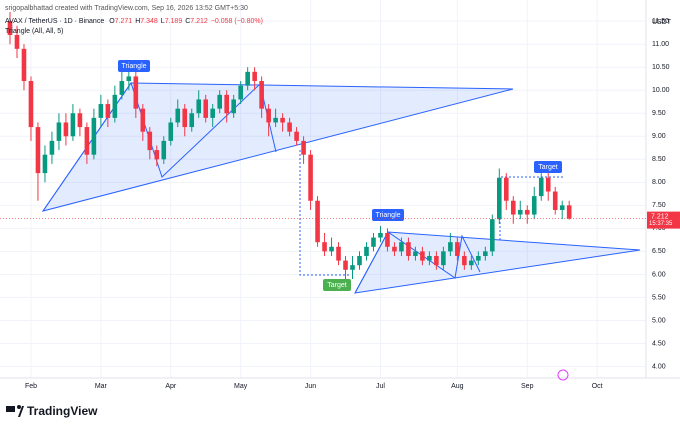 The image size is (680, 428). What do you see at coordinates (661, 67) in the screenshot?
I see `y-tick-label: 10.50` at bounding box center [661, 67].